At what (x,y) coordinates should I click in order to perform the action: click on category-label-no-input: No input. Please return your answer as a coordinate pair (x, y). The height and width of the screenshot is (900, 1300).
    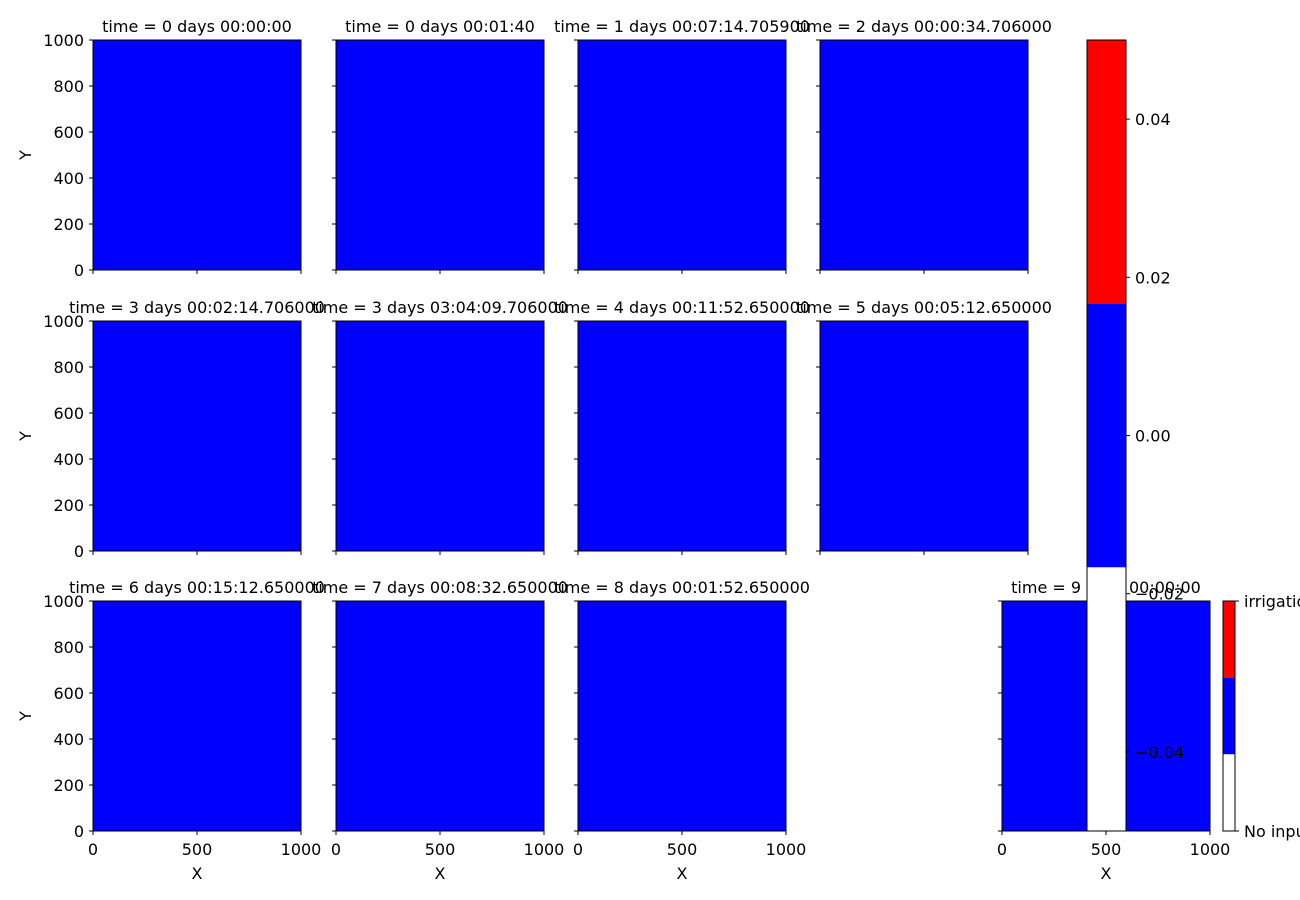
    Looking at the image, I should click on (1272, 831).